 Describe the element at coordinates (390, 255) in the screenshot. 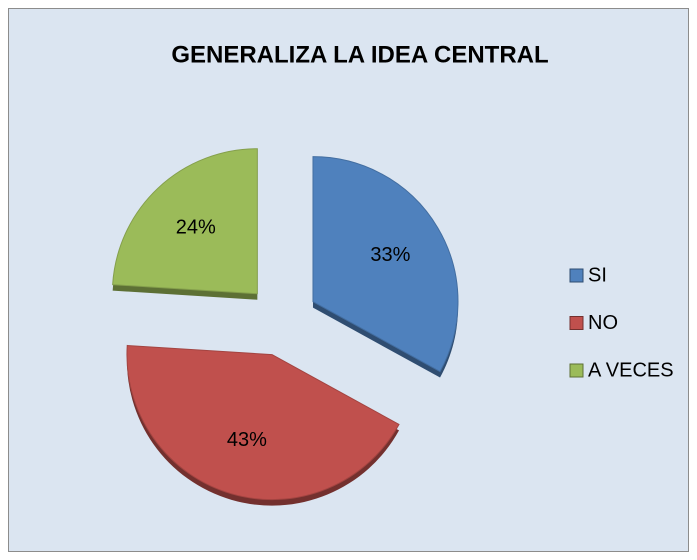

I see `data-label: 33%` at that location.